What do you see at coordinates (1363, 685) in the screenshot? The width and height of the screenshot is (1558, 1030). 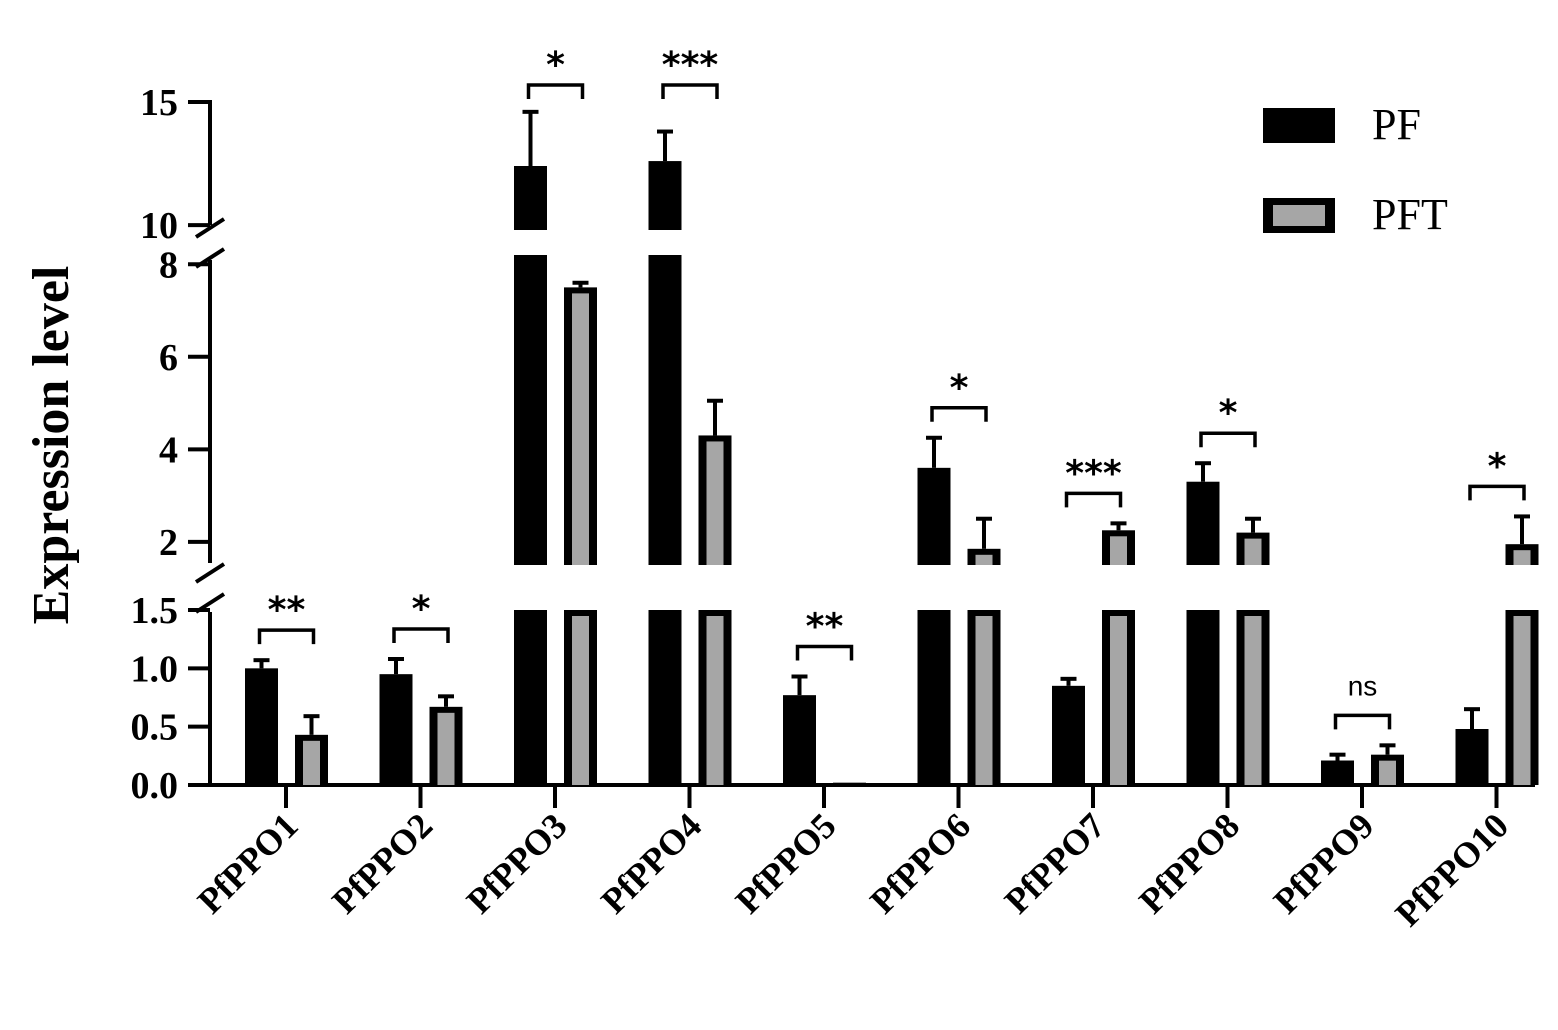 I see `significance-label: ns` at bounding box center [1363, 685].